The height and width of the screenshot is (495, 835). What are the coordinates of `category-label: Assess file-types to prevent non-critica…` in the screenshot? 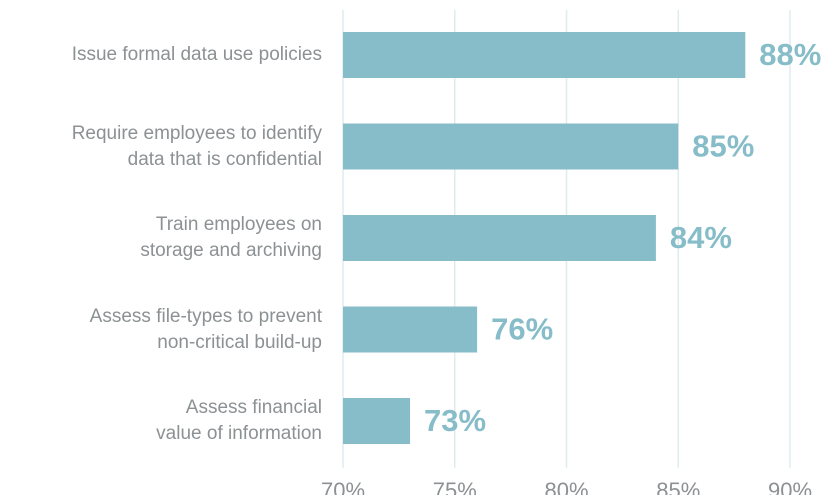 It's located at (205, 329).